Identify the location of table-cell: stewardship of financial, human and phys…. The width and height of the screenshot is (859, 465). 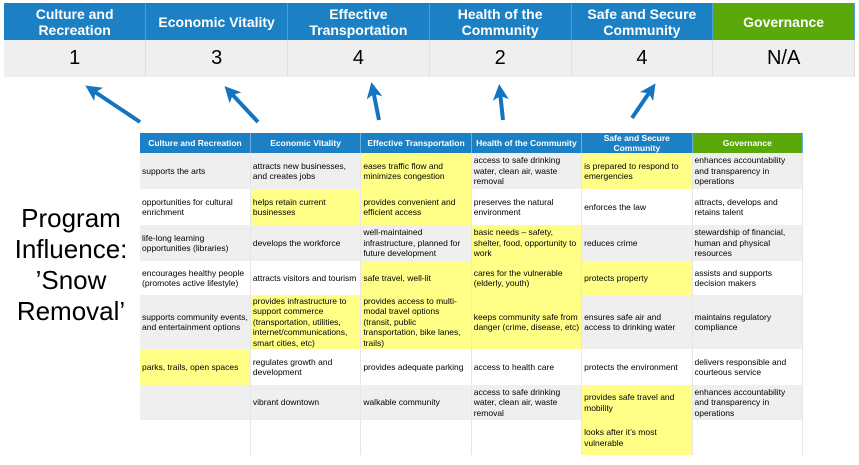
(748, 243).